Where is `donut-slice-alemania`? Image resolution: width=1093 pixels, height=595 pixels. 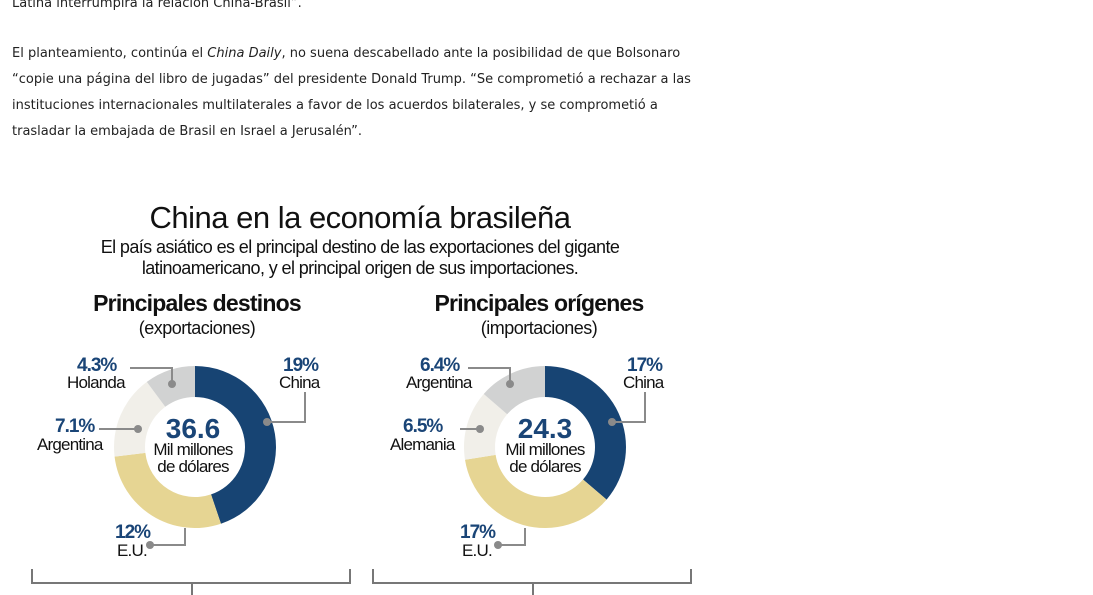 donut-slice-alemania is located at coordinates (486, 426).